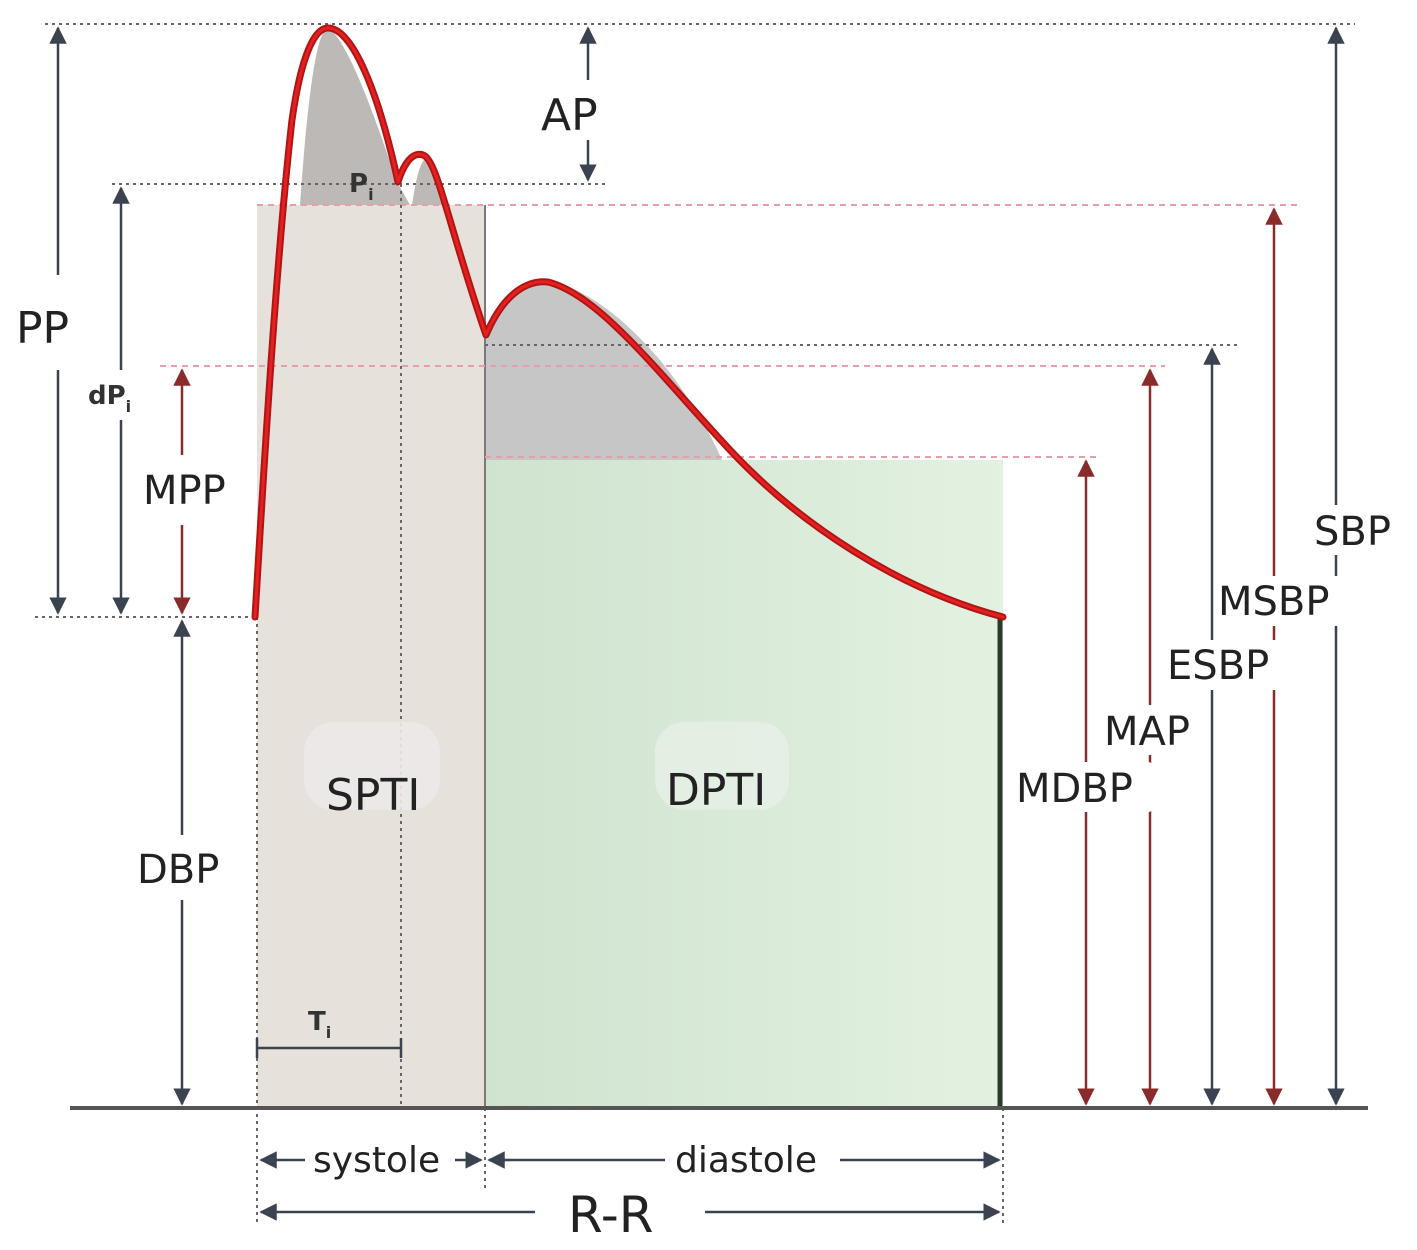 The height and width of the screenshot is (1250, 1417). Describe the element at coordinates (372, 766) in the screenshot. I see `spti-label-background` at that location.